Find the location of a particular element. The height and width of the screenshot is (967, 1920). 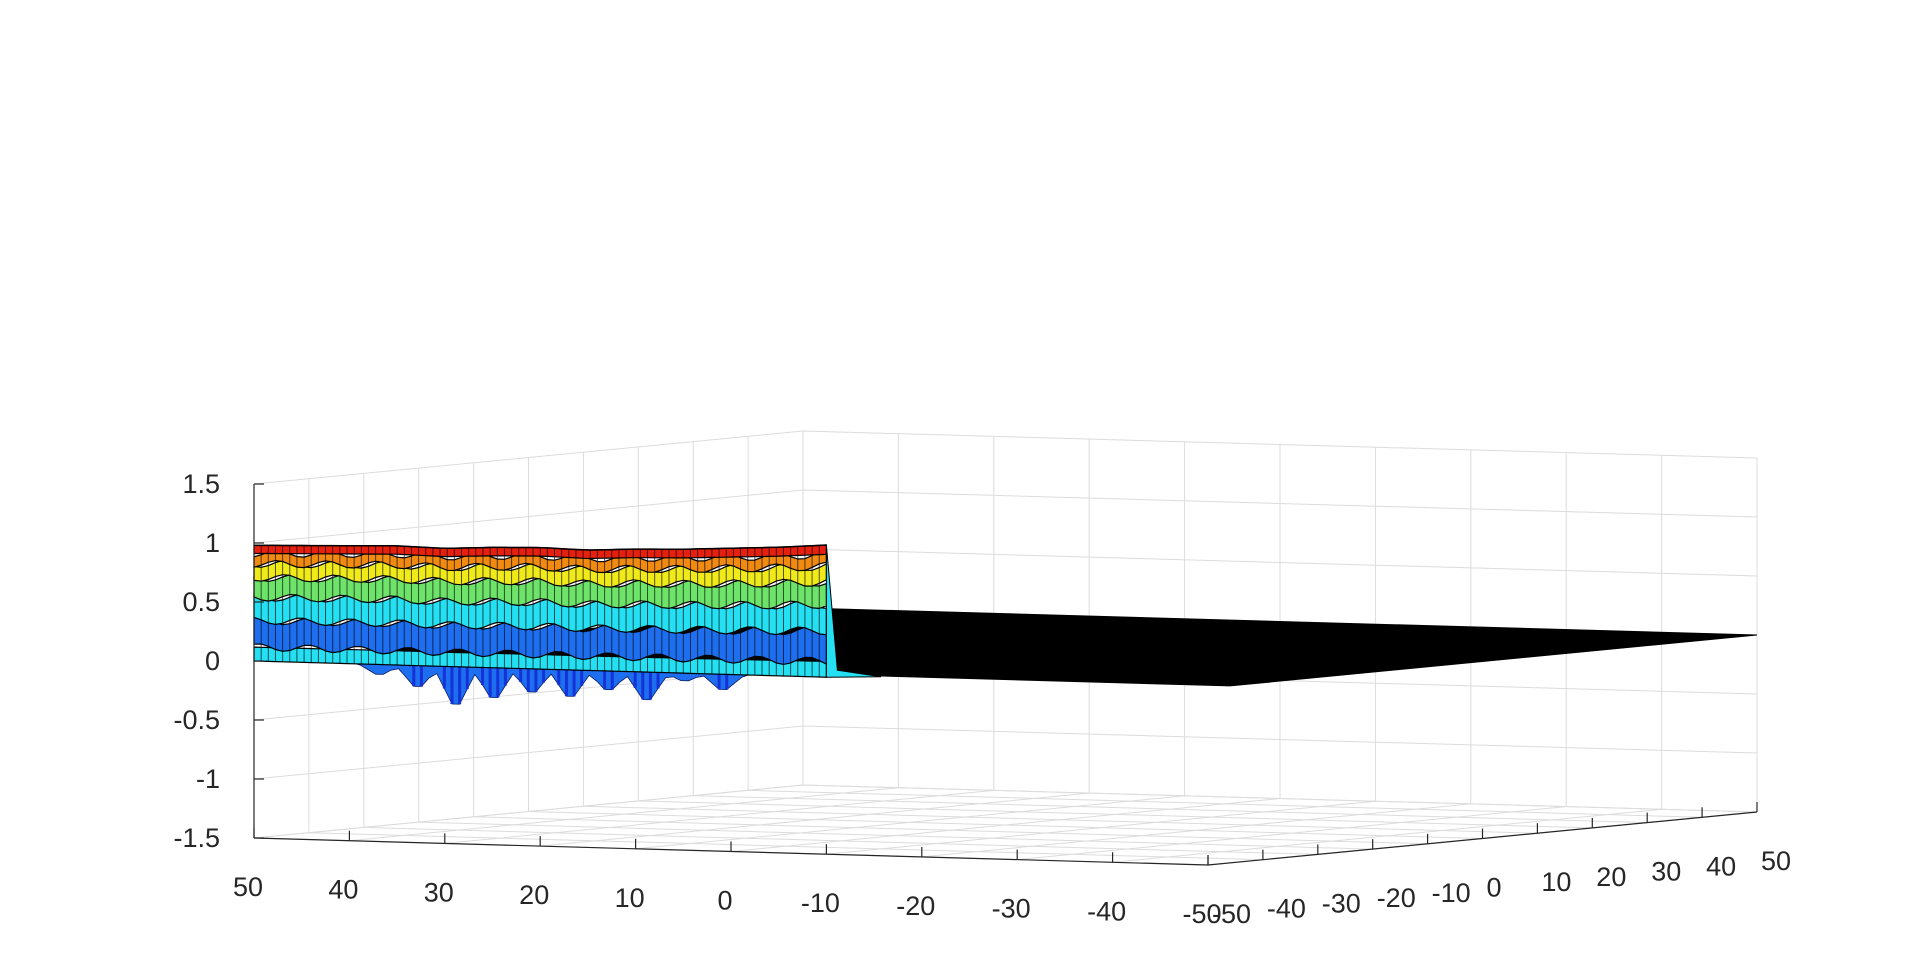

y-tick-label: -40 is located at coordinates (1286, 909).